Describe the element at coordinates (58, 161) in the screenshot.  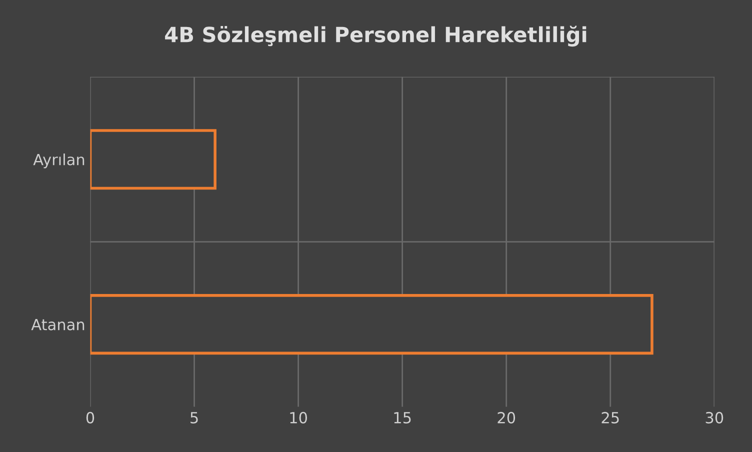
I see `y-tick-label: Ayrılan` at that location.